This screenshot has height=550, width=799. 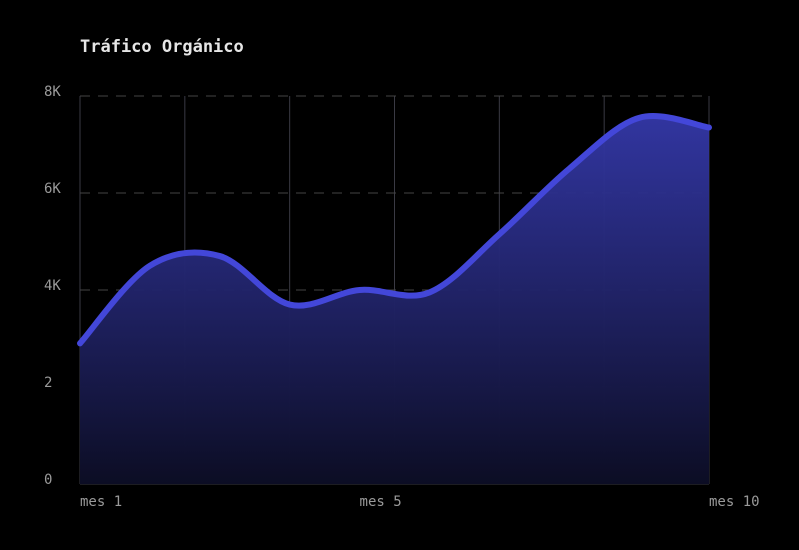 What do you see at coordinates (162, 47) in the screenshot?
I see `chart-title: Tráfico Orgánico` at bounding box center [162, 47].